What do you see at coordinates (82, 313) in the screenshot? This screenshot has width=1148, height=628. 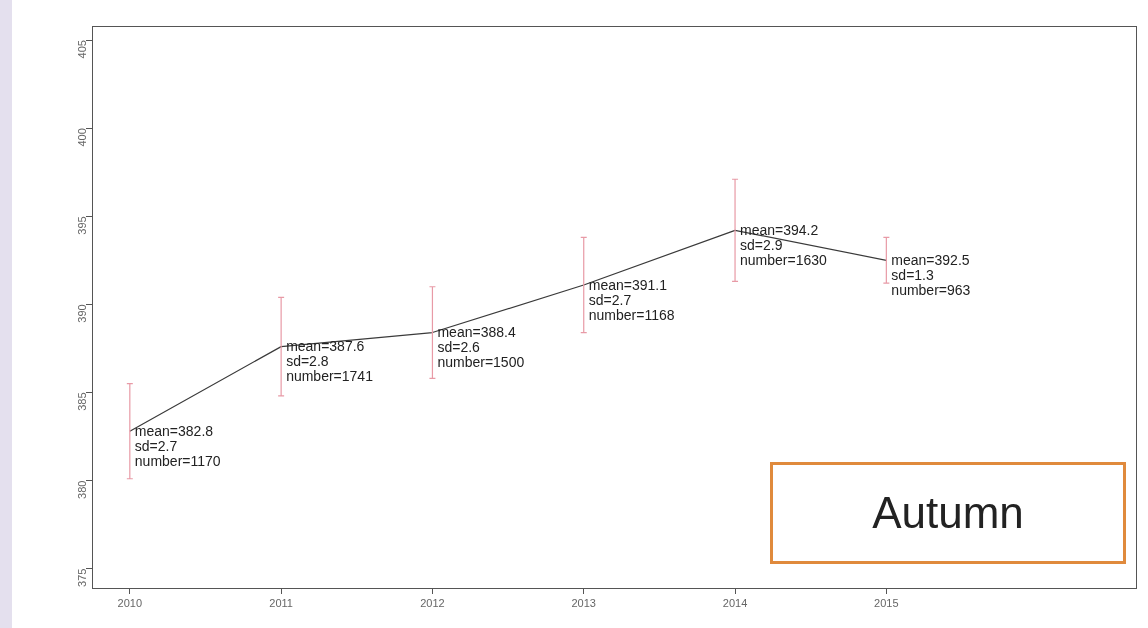 I see `y-tick-label: 390` at bounding box center [82, 313].